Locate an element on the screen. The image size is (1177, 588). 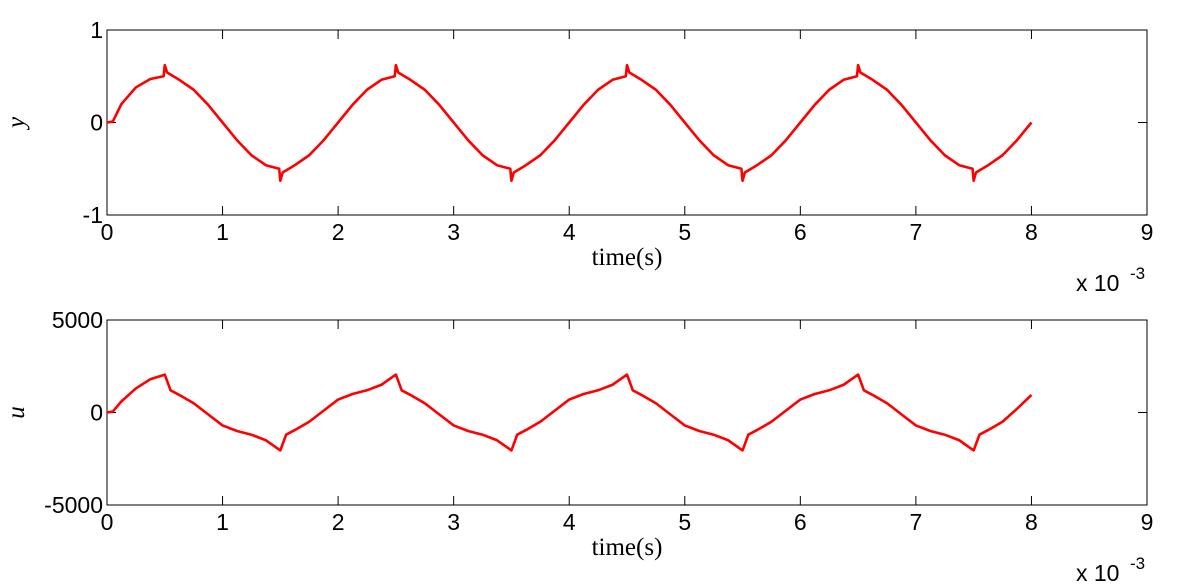
y-tick-label: 5000 is located at coordinates (77, 320).